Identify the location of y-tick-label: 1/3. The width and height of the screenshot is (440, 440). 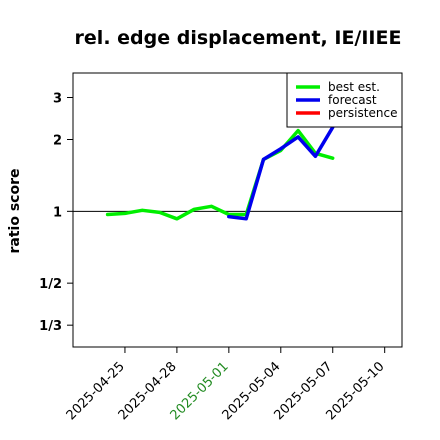
(50, 326).